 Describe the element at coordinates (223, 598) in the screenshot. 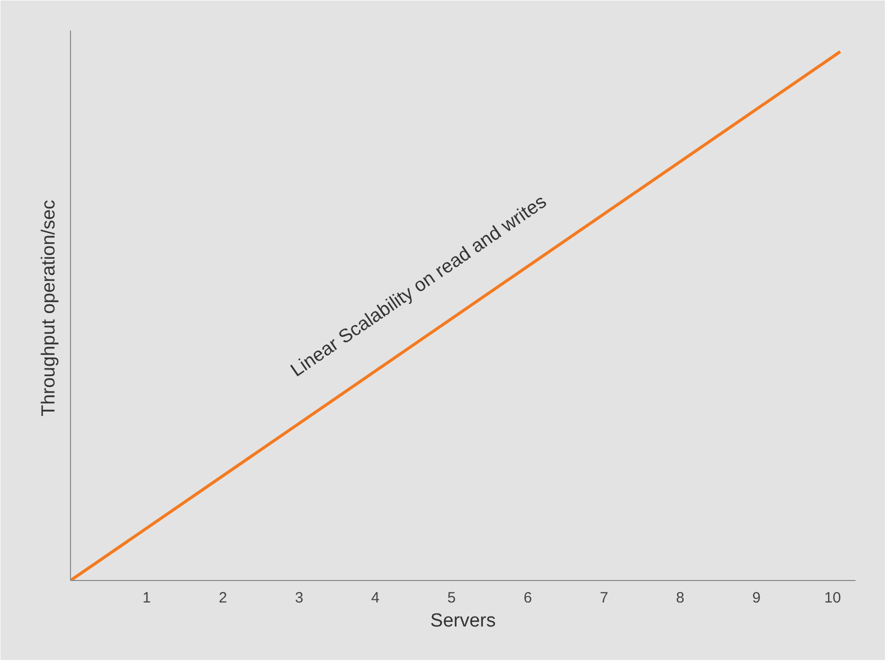

I see `x-tick-label: 2` at that location.